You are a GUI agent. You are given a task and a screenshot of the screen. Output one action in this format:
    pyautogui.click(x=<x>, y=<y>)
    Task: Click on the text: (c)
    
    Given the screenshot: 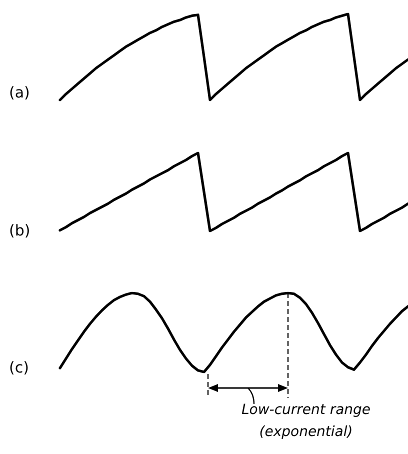 What is the action you would take?
    pyautogui.click(x=19, y=367)
    